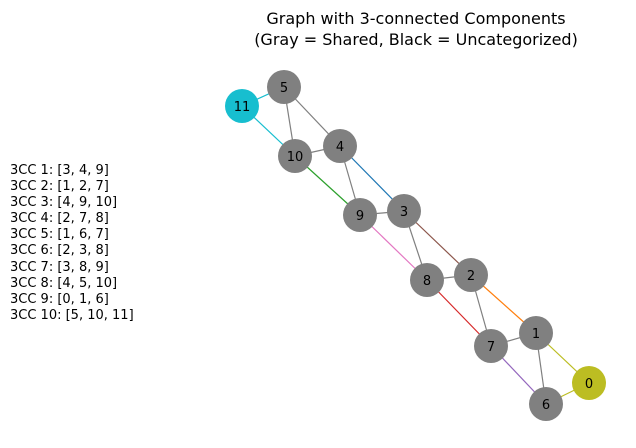  What do you see at coordinates (59, 234) in the screenshot?
I see `legend-entry-5: 3CC 5: [1, 6, 7]` at bounding box center [59, 234].